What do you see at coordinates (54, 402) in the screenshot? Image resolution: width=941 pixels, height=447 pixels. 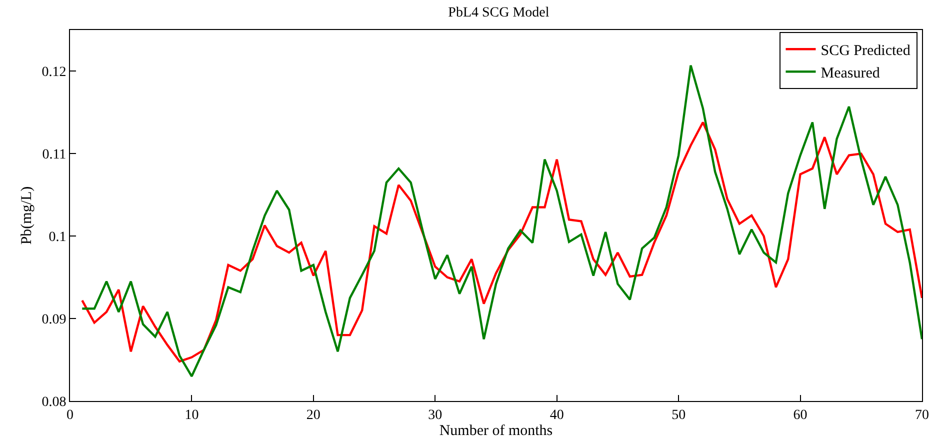 I see `y-tick-label: 0.08` at bounding box center [54, 402].